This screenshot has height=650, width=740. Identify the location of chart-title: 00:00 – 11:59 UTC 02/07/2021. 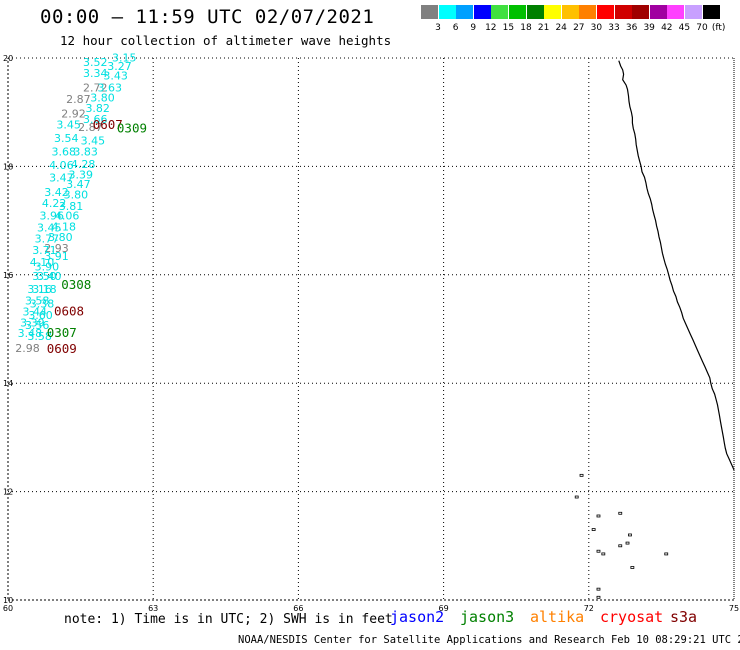
(207, 17).